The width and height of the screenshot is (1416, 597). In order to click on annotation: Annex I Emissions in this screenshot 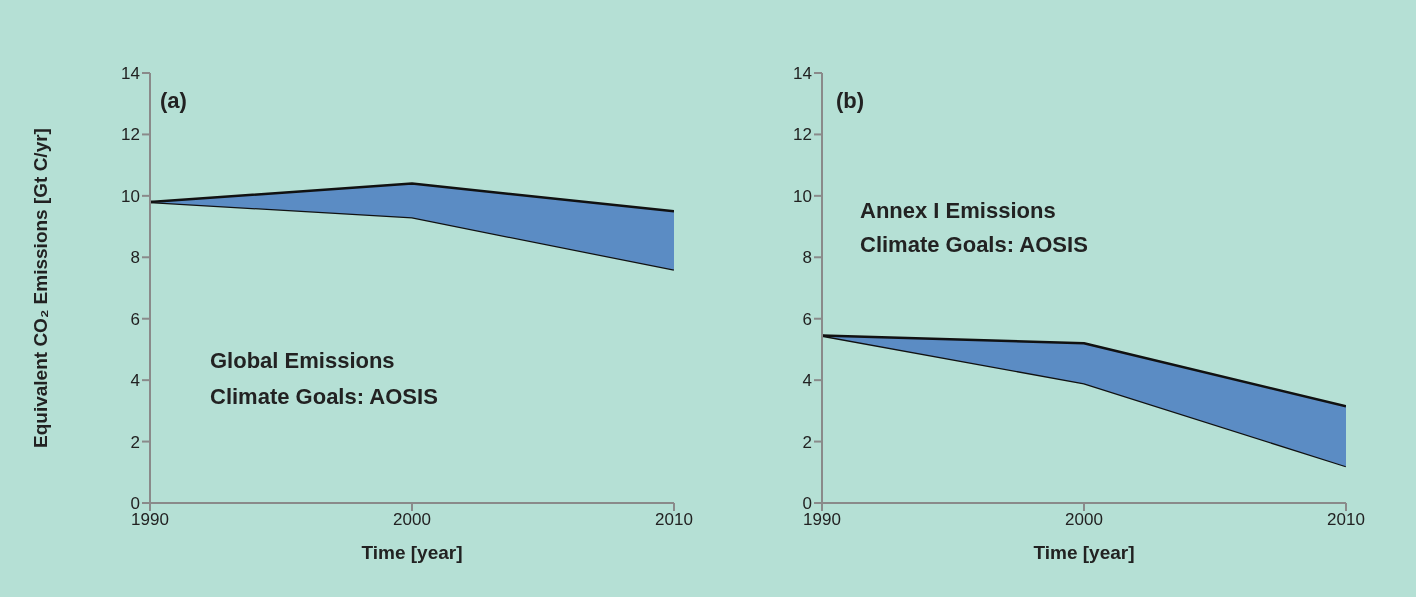, I will do `click(958, 211)`.